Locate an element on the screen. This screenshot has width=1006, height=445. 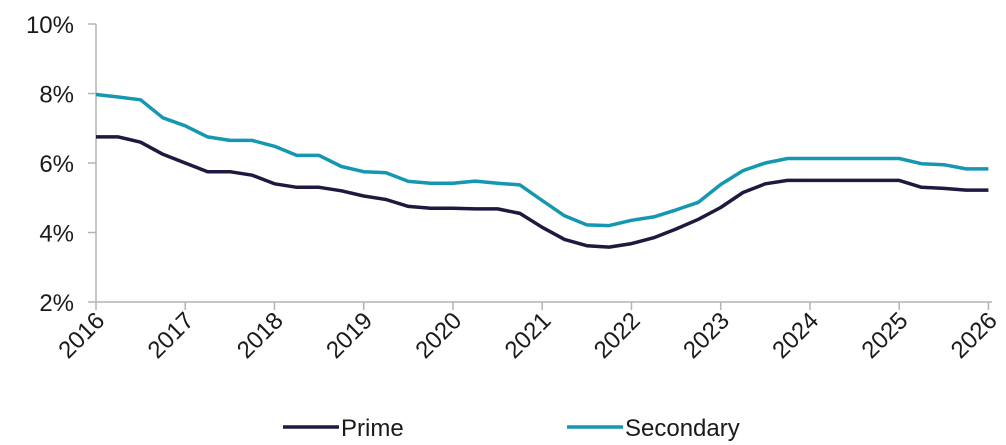
x-tick-label: 2026 is located at coordinates (974, 335).